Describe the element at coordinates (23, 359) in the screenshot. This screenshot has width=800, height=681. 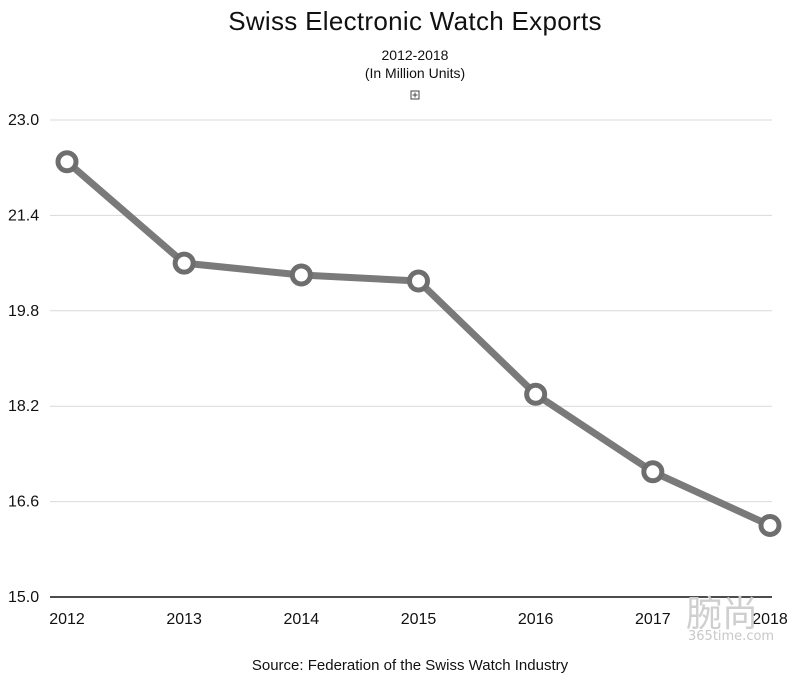
I see `y-axis-ticks: 23.0 21.4 19.8 18.2 16.6 15.0` at that location.